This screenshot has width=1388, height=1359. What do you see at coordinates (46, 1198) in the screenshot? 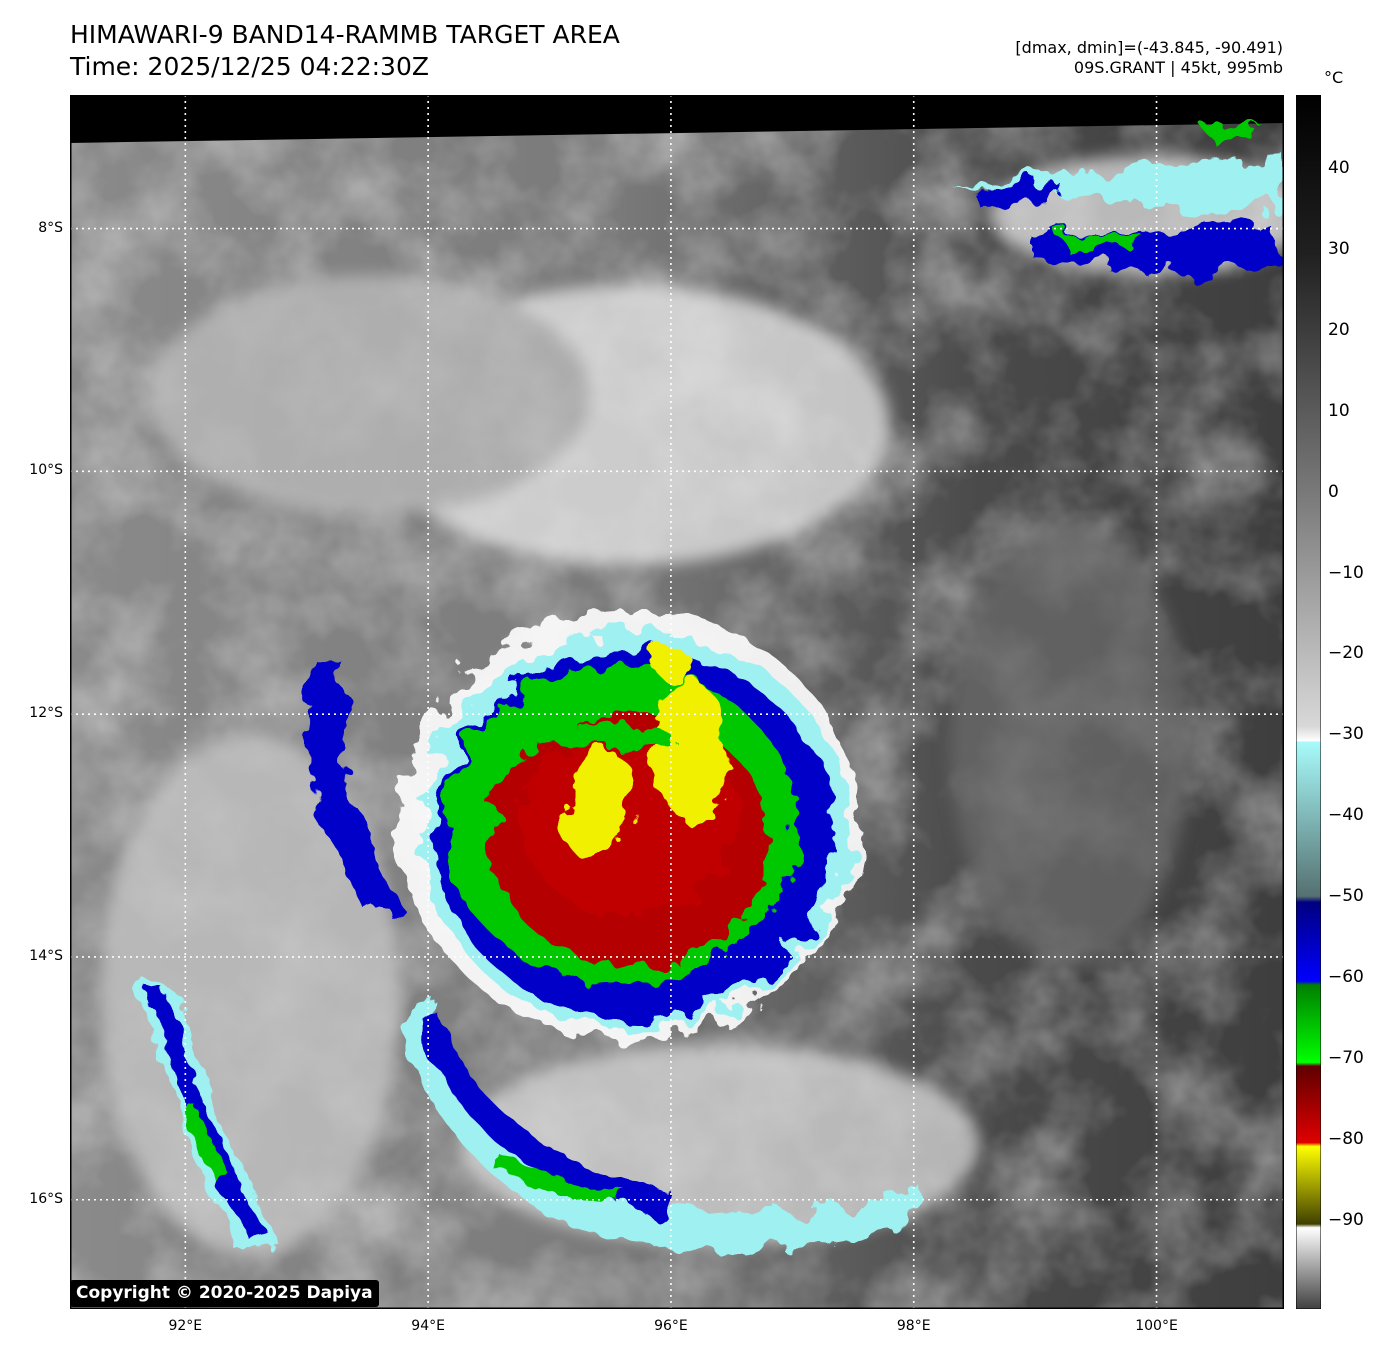
I see `lat-tick-label: 16°S` at bounding box center [46, 1198].